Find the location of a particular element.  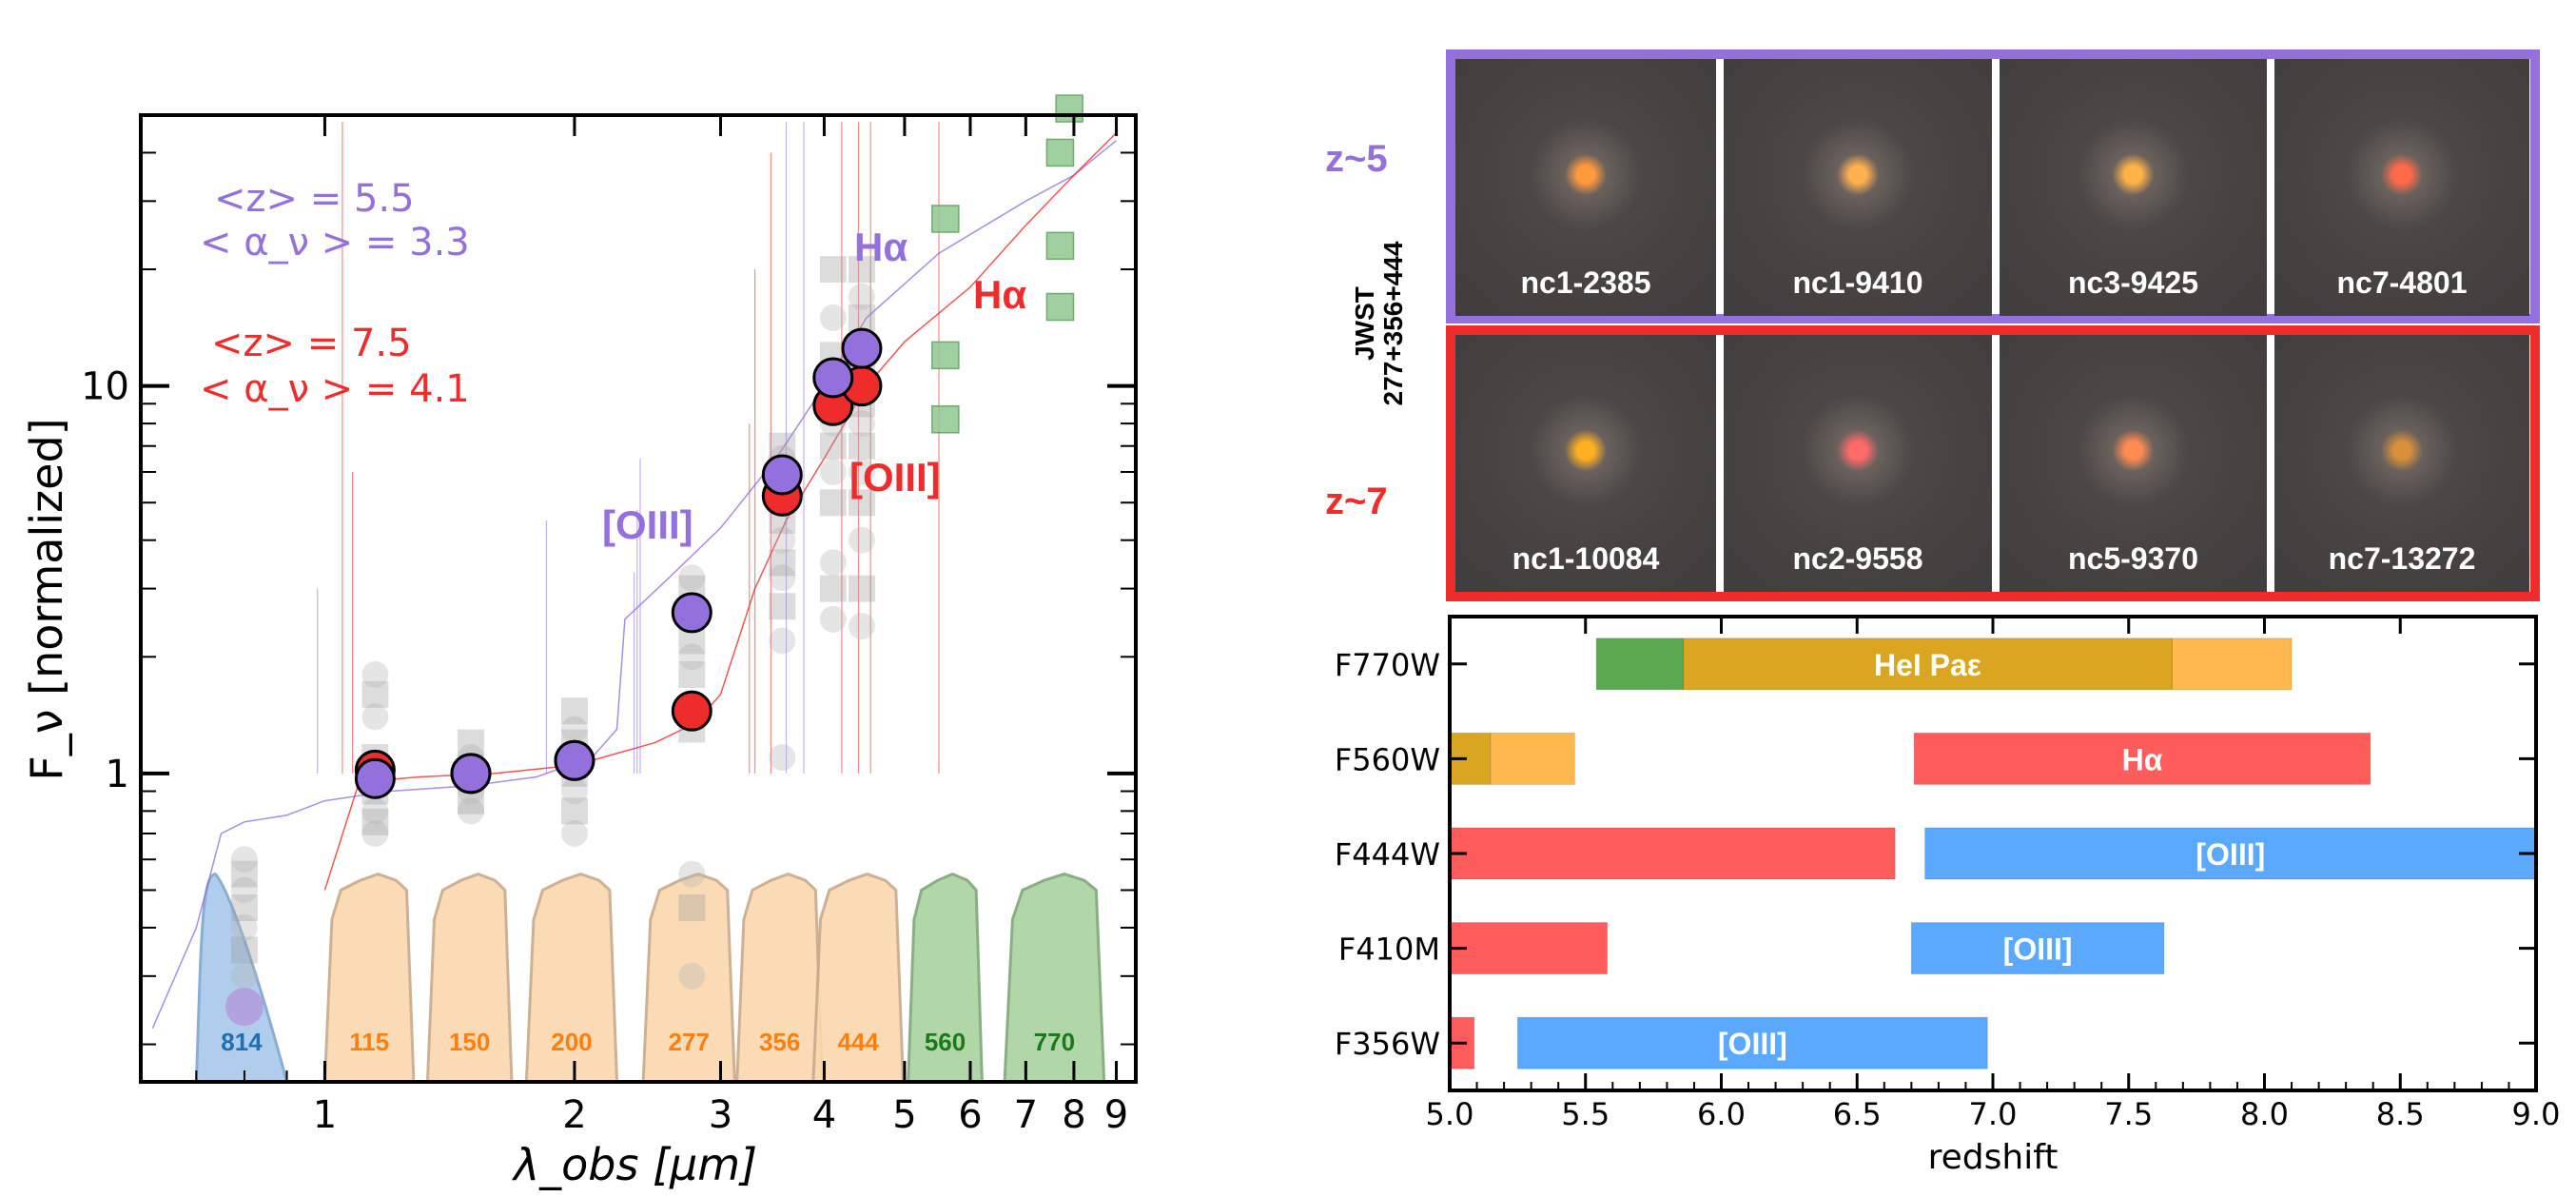

bar-x-tick-label-8.5: 8.5 is located at coordinates (2400, 1114).